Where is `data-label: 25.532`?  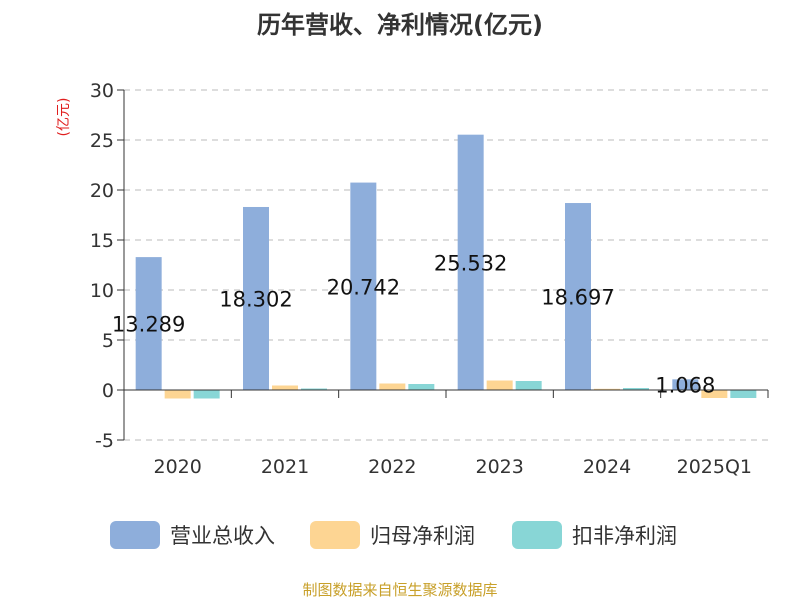 data-label: 25.532 is located at coordinates (470, 263).